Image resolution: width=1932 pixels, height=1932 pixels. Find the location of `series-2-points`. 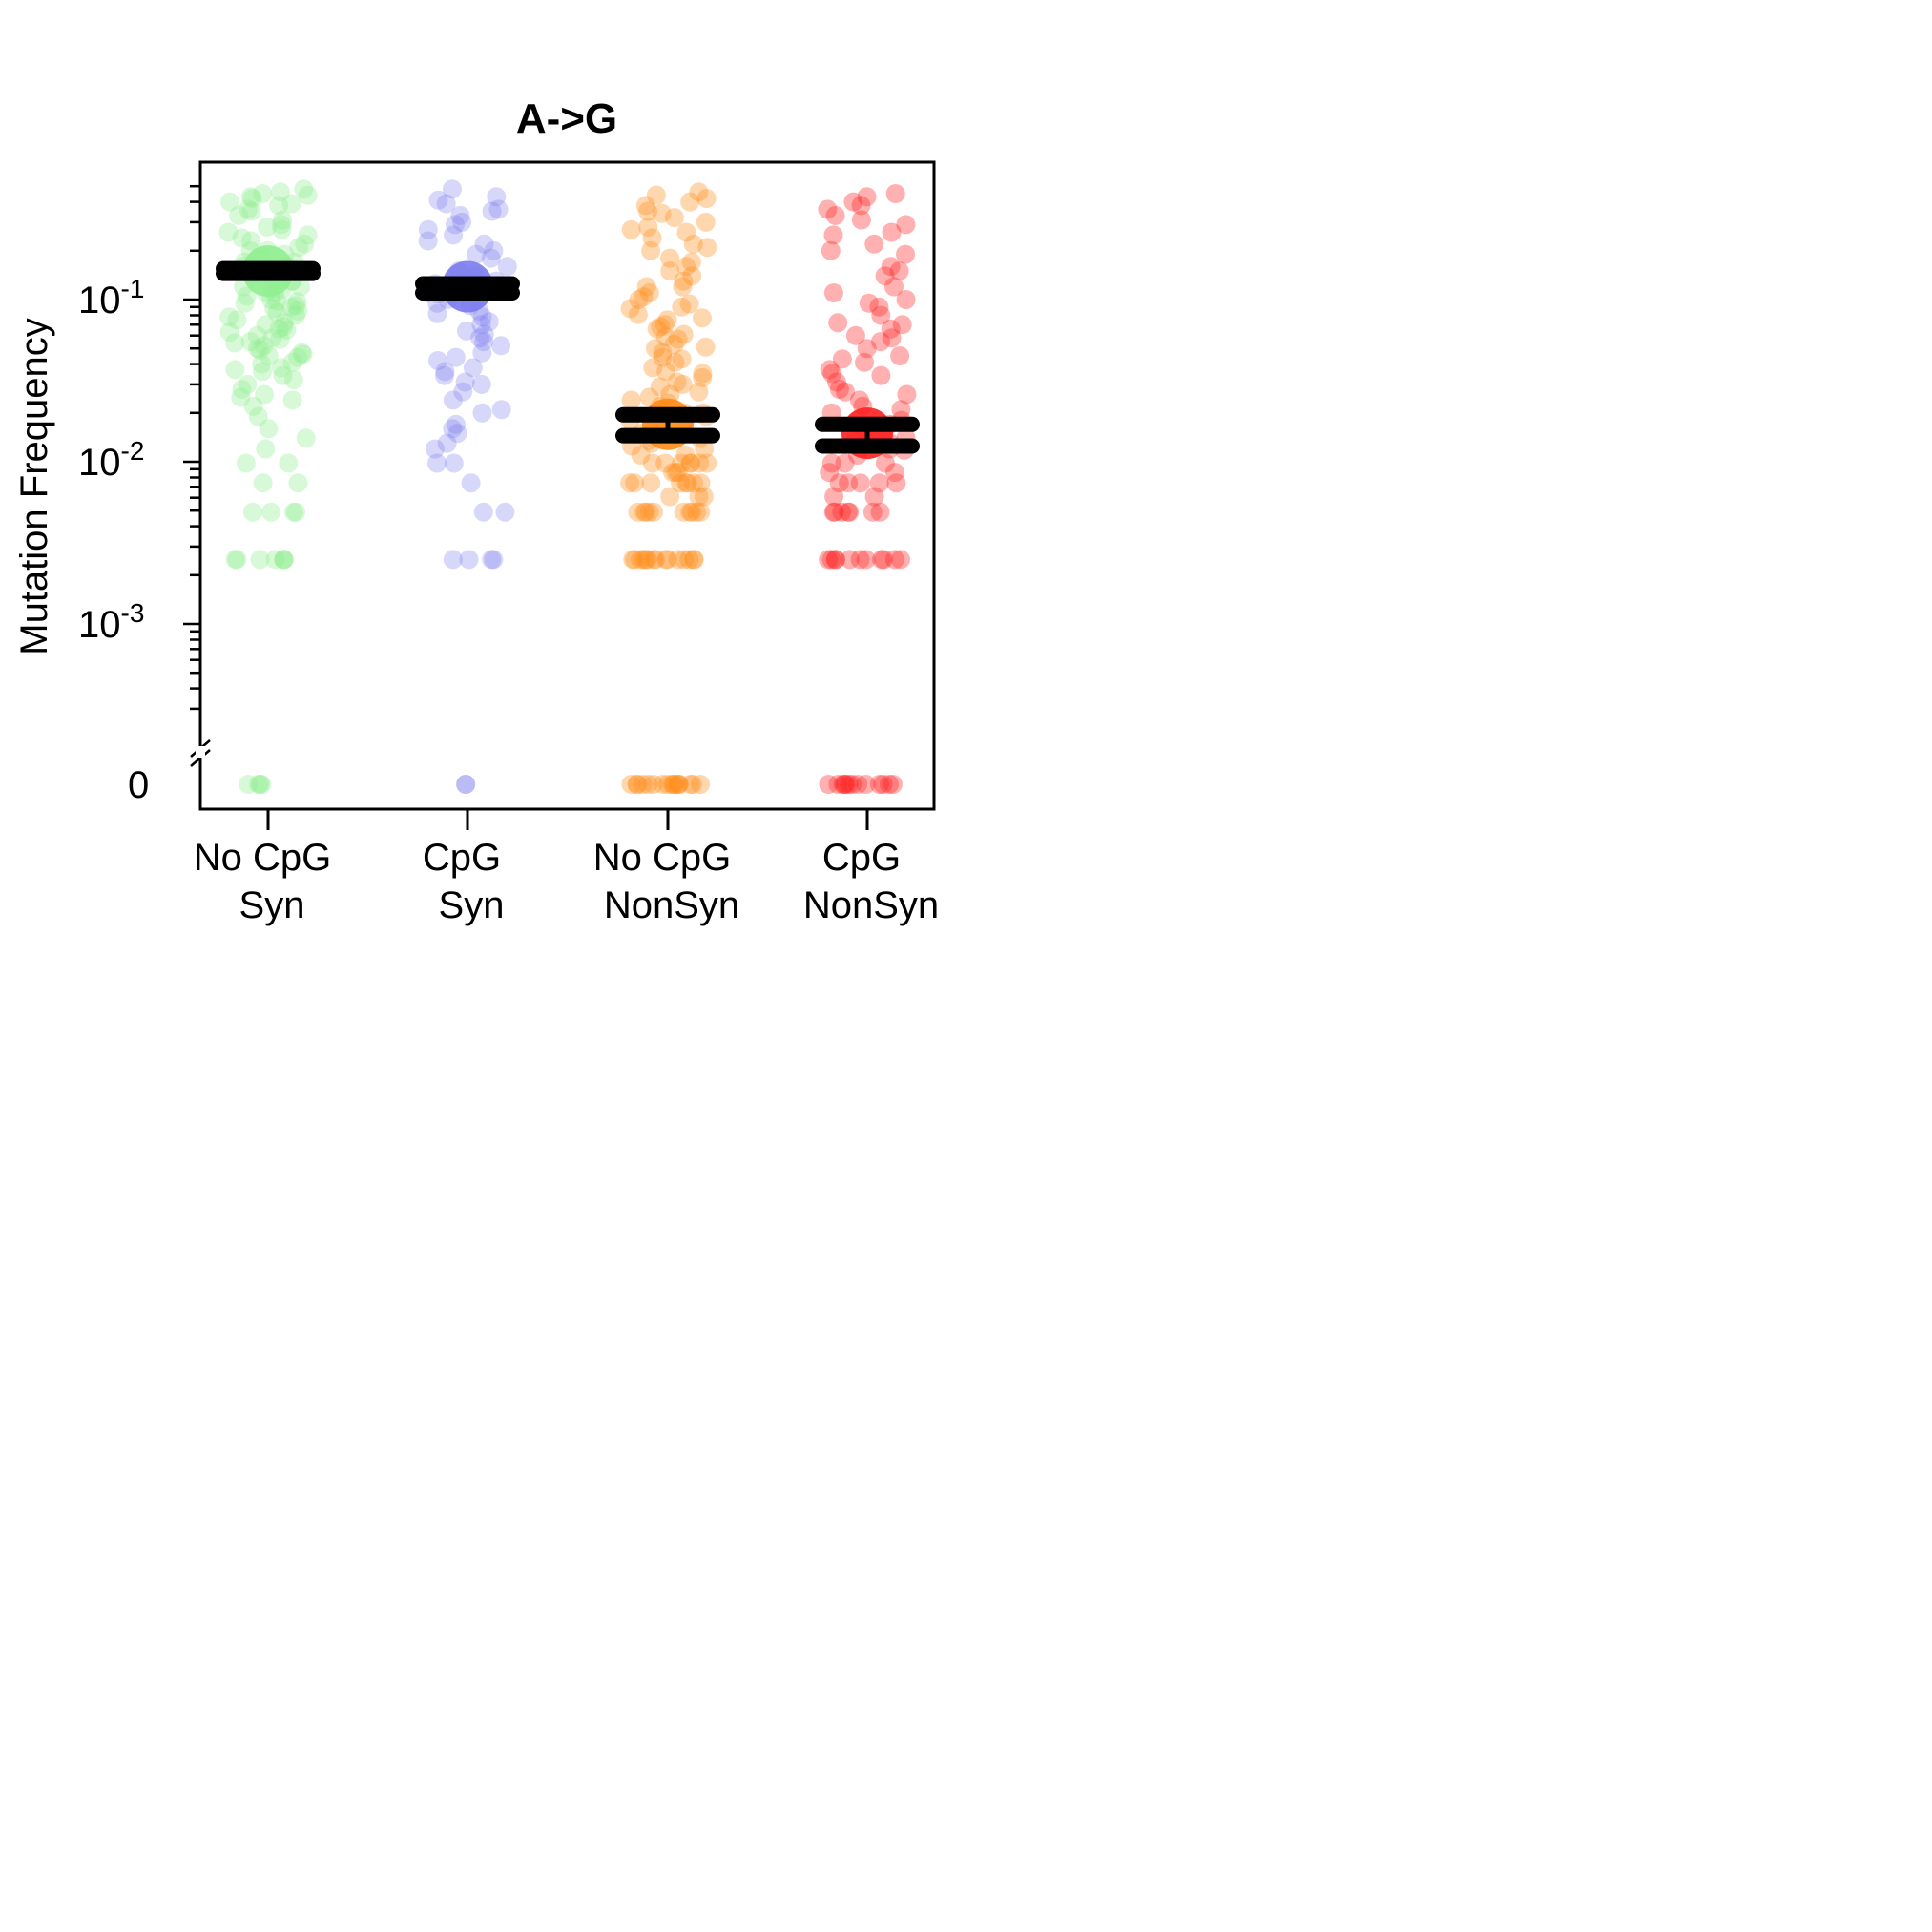

series-2-points is located at coordinates (467, 486).